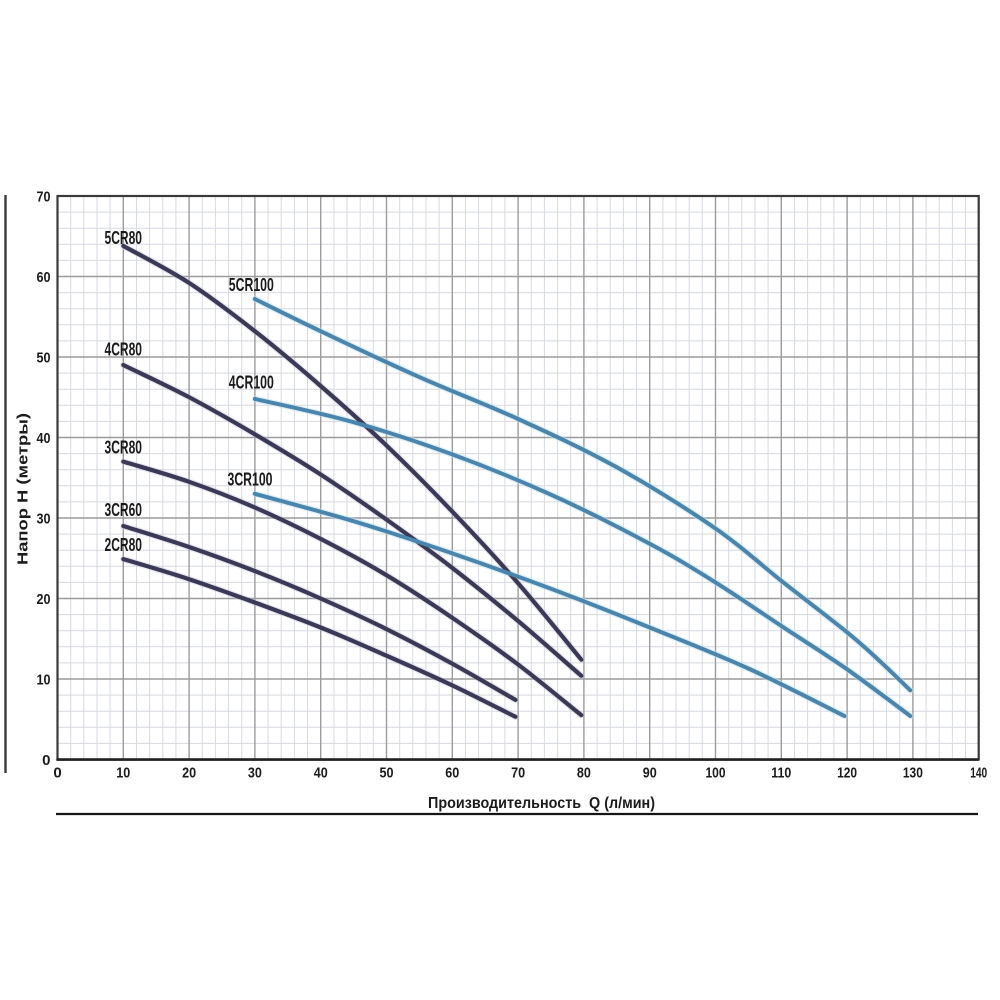  Describe the element at coordinates (978, 773) in the screenshot. I see `svg-text: 140` at that location.